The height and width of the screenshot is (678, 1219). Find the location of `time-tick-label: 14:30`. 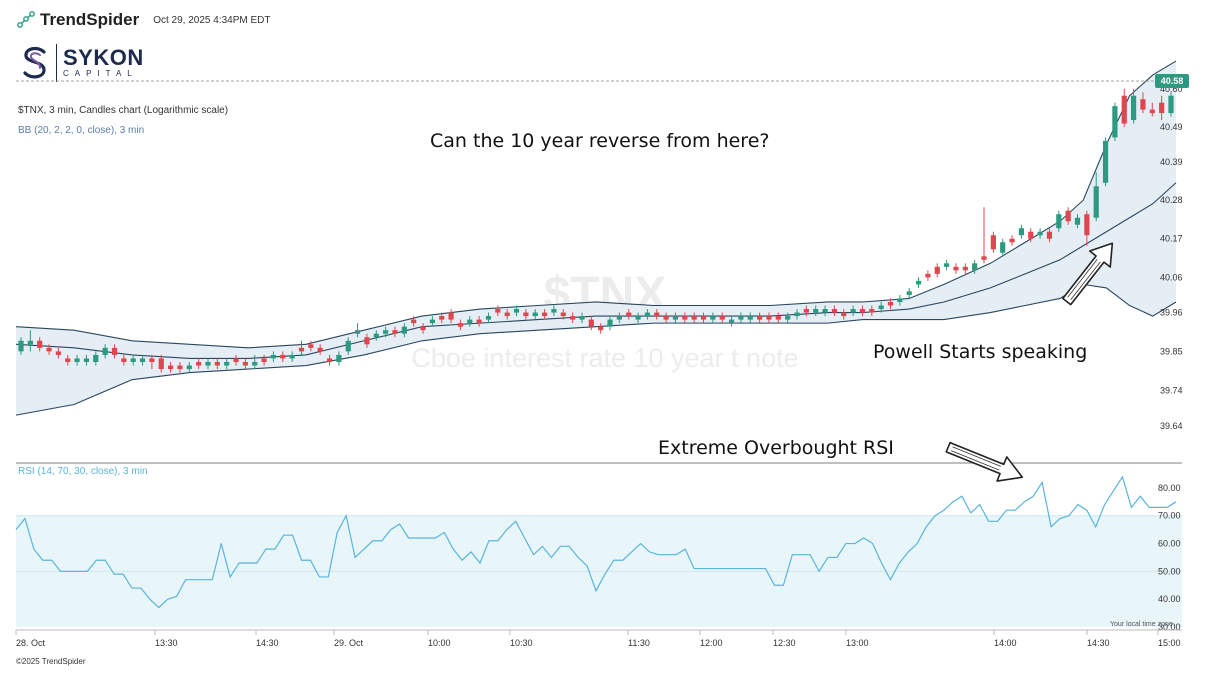

time-tick-label: 14:30 is located at coordinates (1098, 643).